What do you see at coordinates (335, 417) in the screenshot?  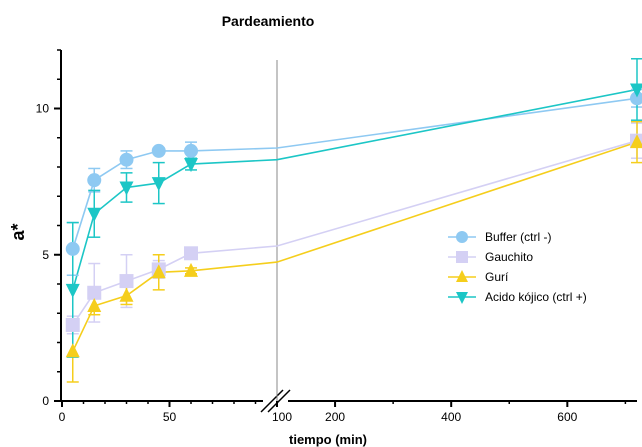 I see `x-tick-label: 200` at bounding box center [335, 417].